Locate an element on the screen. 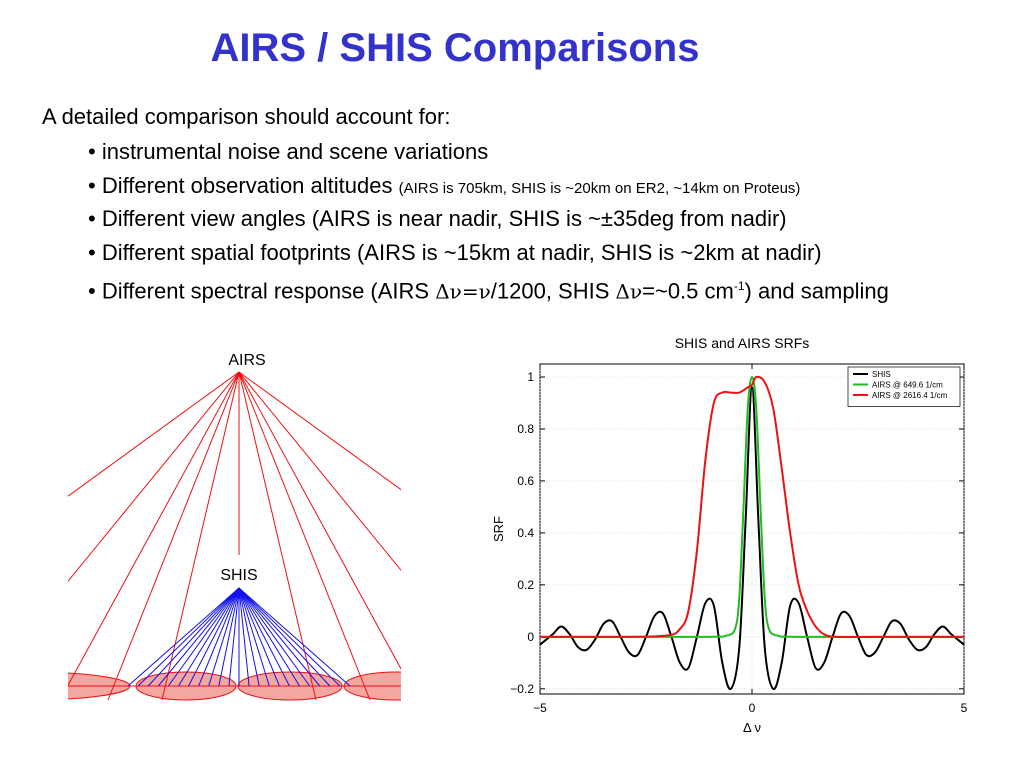 The image size is (1024, 768). bullet-text: =~0.5 cm is located at coordinates (688, 291).